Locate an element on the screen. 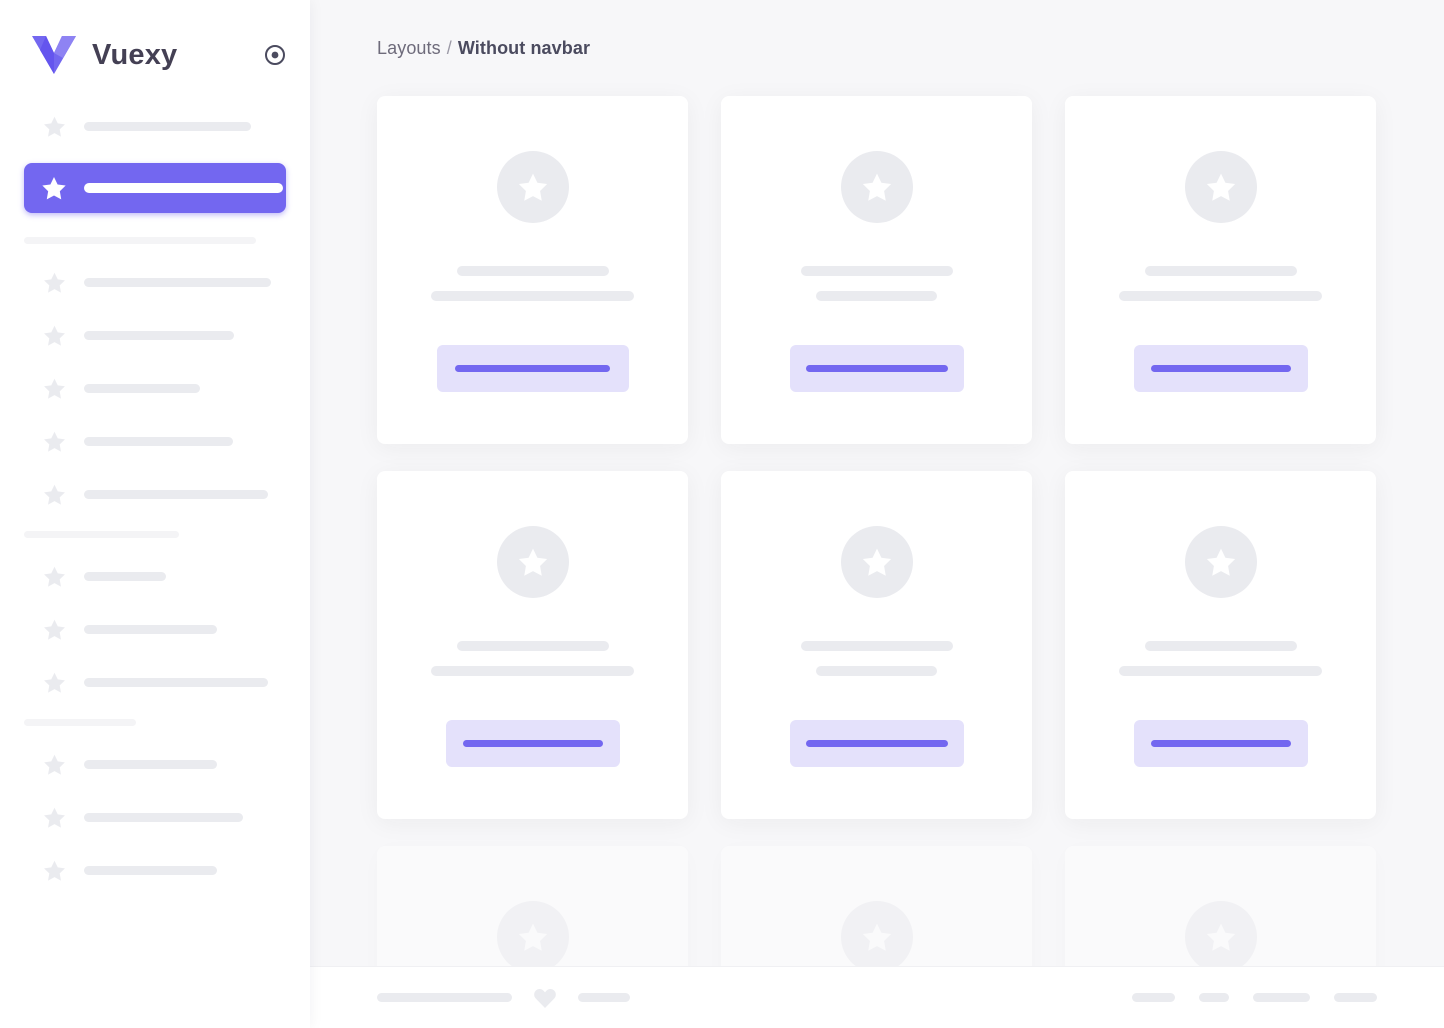 The width and height of the screenshot is (1444, 1028). breadcrumb: Layouts / Without navbar is located at coordinates (877, 48).